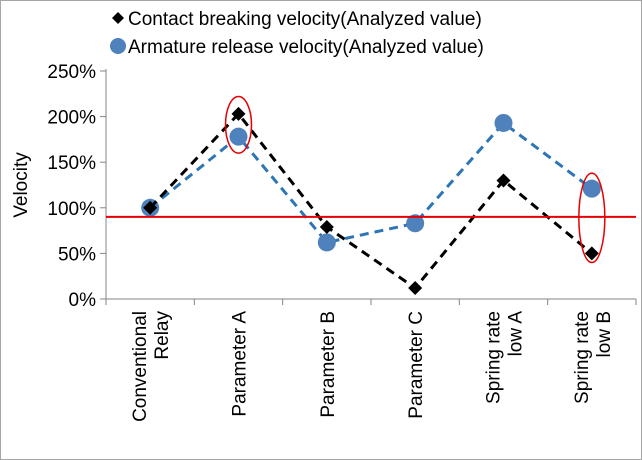  I want to click on x-category-label: Spring rate low A, so click(505, 357).